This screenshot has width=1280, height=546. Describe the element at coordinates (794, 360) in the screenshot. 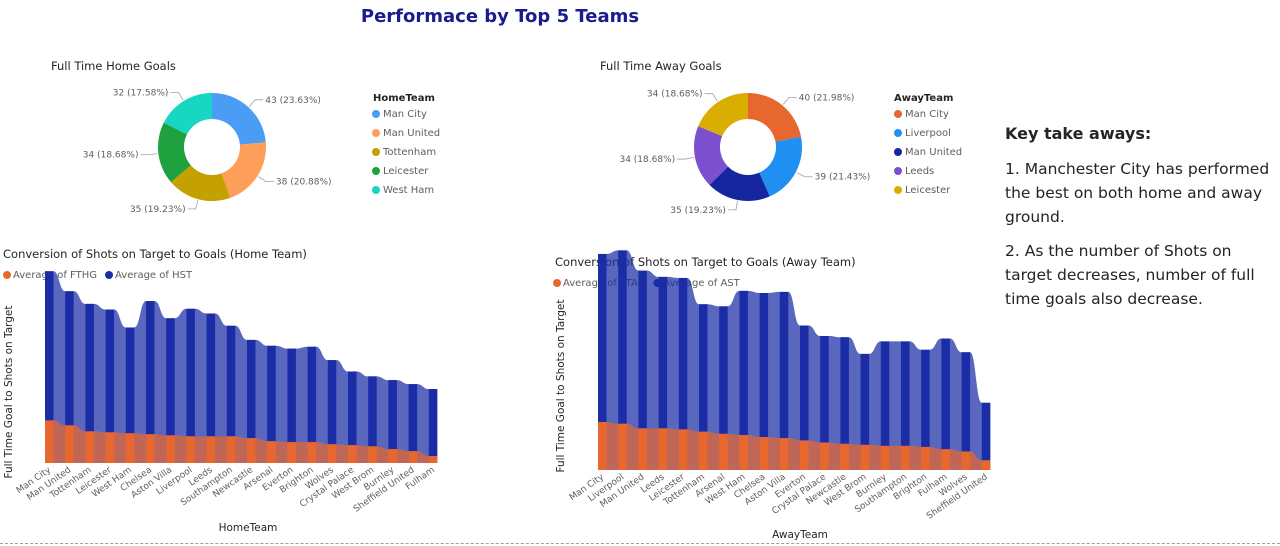

I see `area-average-of-ast` at that location.